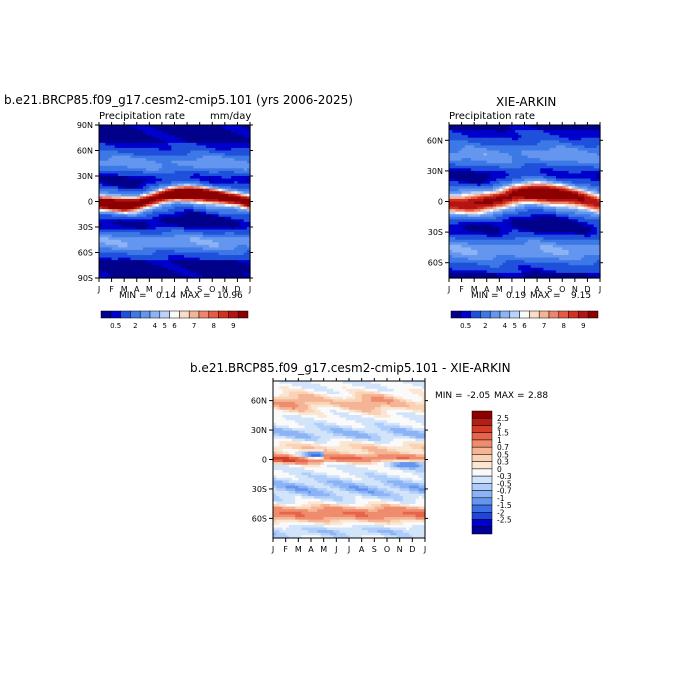 The height and width of the screenshot is (700, 700). I want to click on colorbar-swatch, so click(164, 314).